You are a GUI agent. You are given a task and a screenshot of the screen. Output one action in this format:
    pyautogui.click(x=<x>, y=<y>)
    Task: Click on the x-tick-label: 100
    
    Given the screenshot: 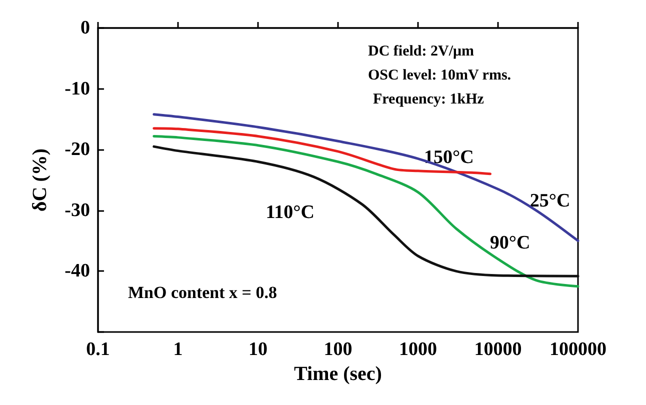 What is the action you would take?
    pyautogui.click(x=338, y=349)
    